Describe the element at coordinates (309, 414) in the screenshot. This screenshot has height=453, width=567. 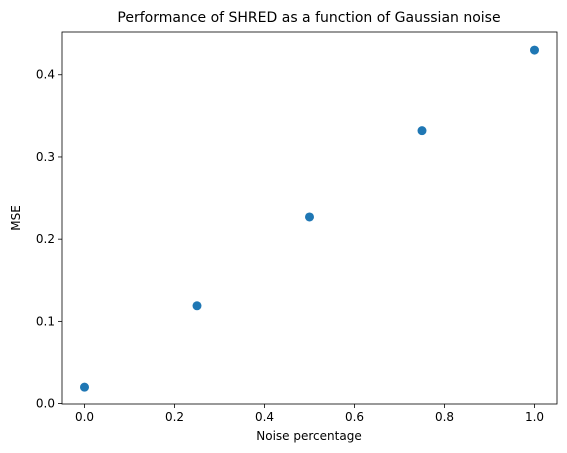
I see `x-axis: 0.0 0.2 0.4 0.6 0.8 1.0` at that location.